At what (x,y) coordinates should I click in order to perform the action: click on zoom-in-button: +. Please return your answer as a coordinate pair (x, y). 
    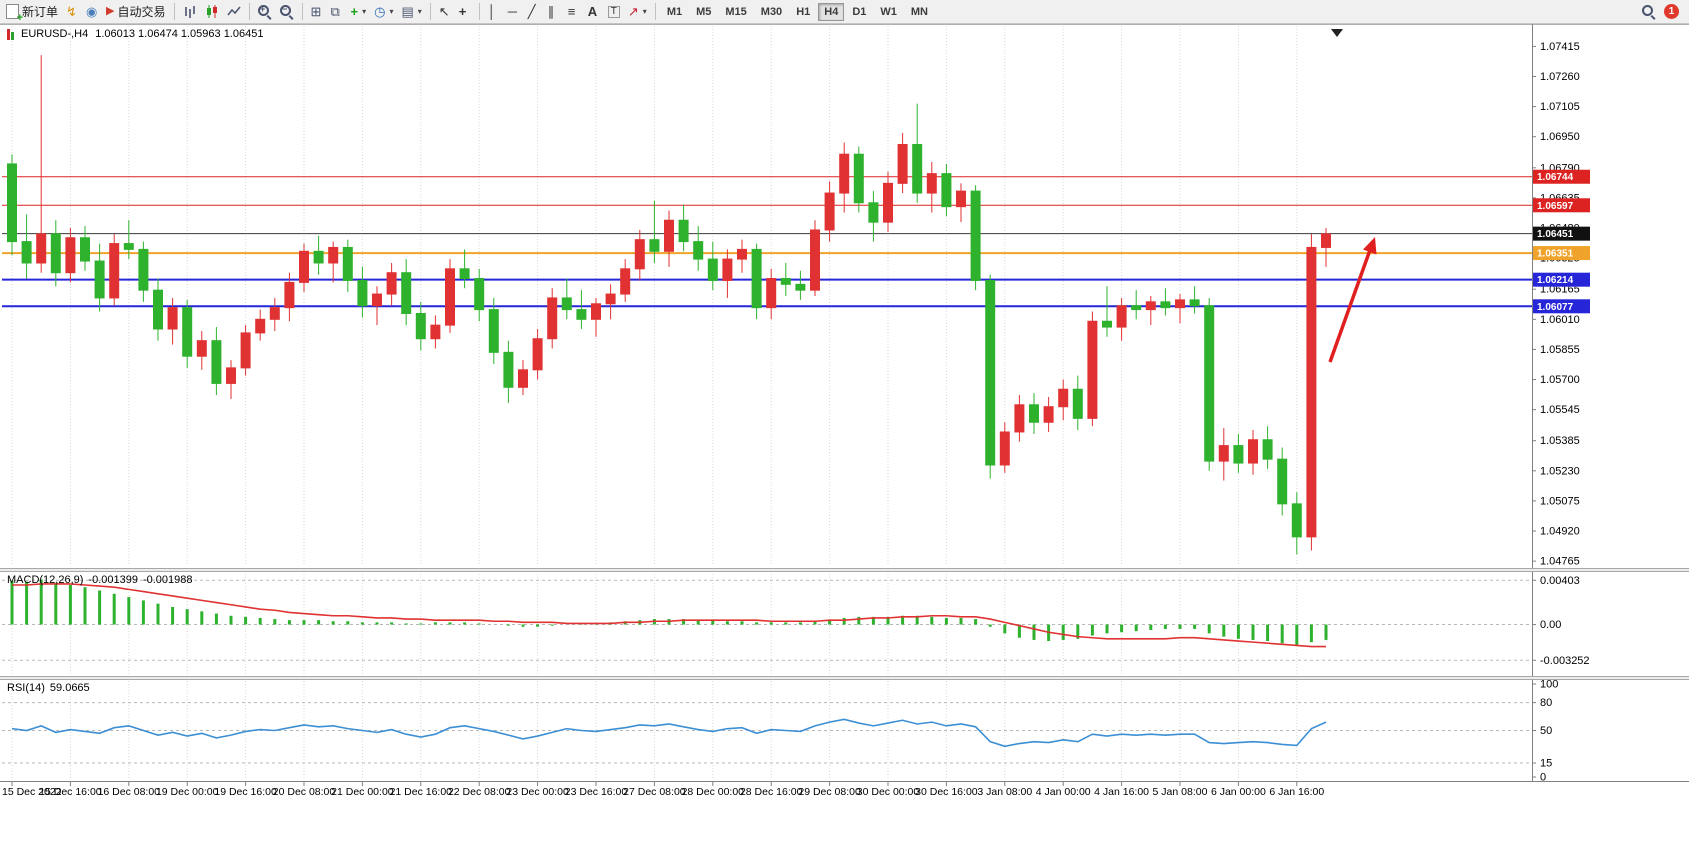
    Looking at the image, I should click on (265, 12).